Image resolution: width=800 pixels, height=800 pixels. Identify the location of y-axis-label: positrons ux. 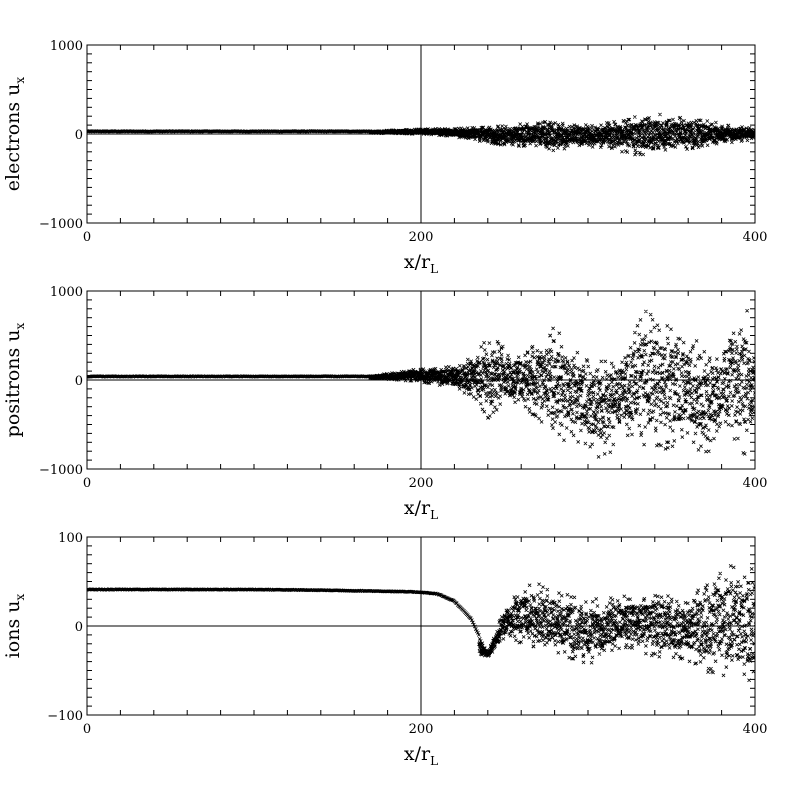
(14, 379).